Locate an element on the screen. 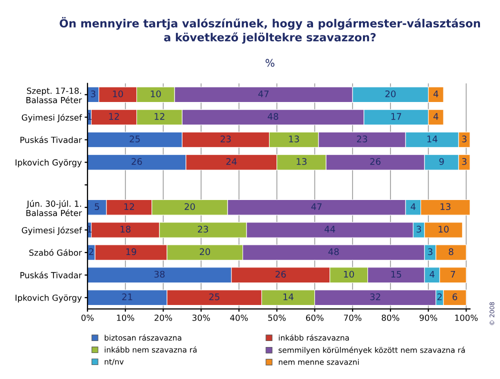 The width and height of the screenshot is (500, 379). y-tick-label: Szabó Gábor is located at coordinates (55, 252).